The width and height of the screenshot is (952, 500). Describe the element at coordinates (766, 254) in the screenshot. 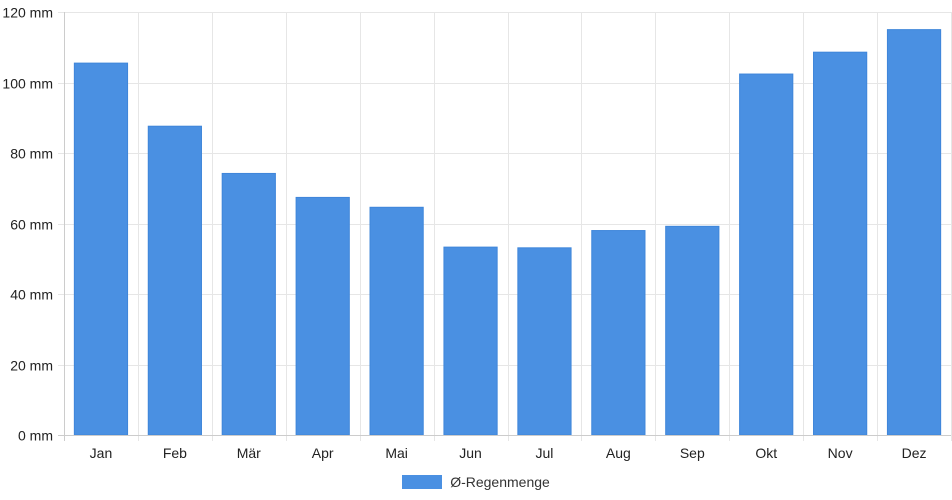

I see `bar-okt` at that location.